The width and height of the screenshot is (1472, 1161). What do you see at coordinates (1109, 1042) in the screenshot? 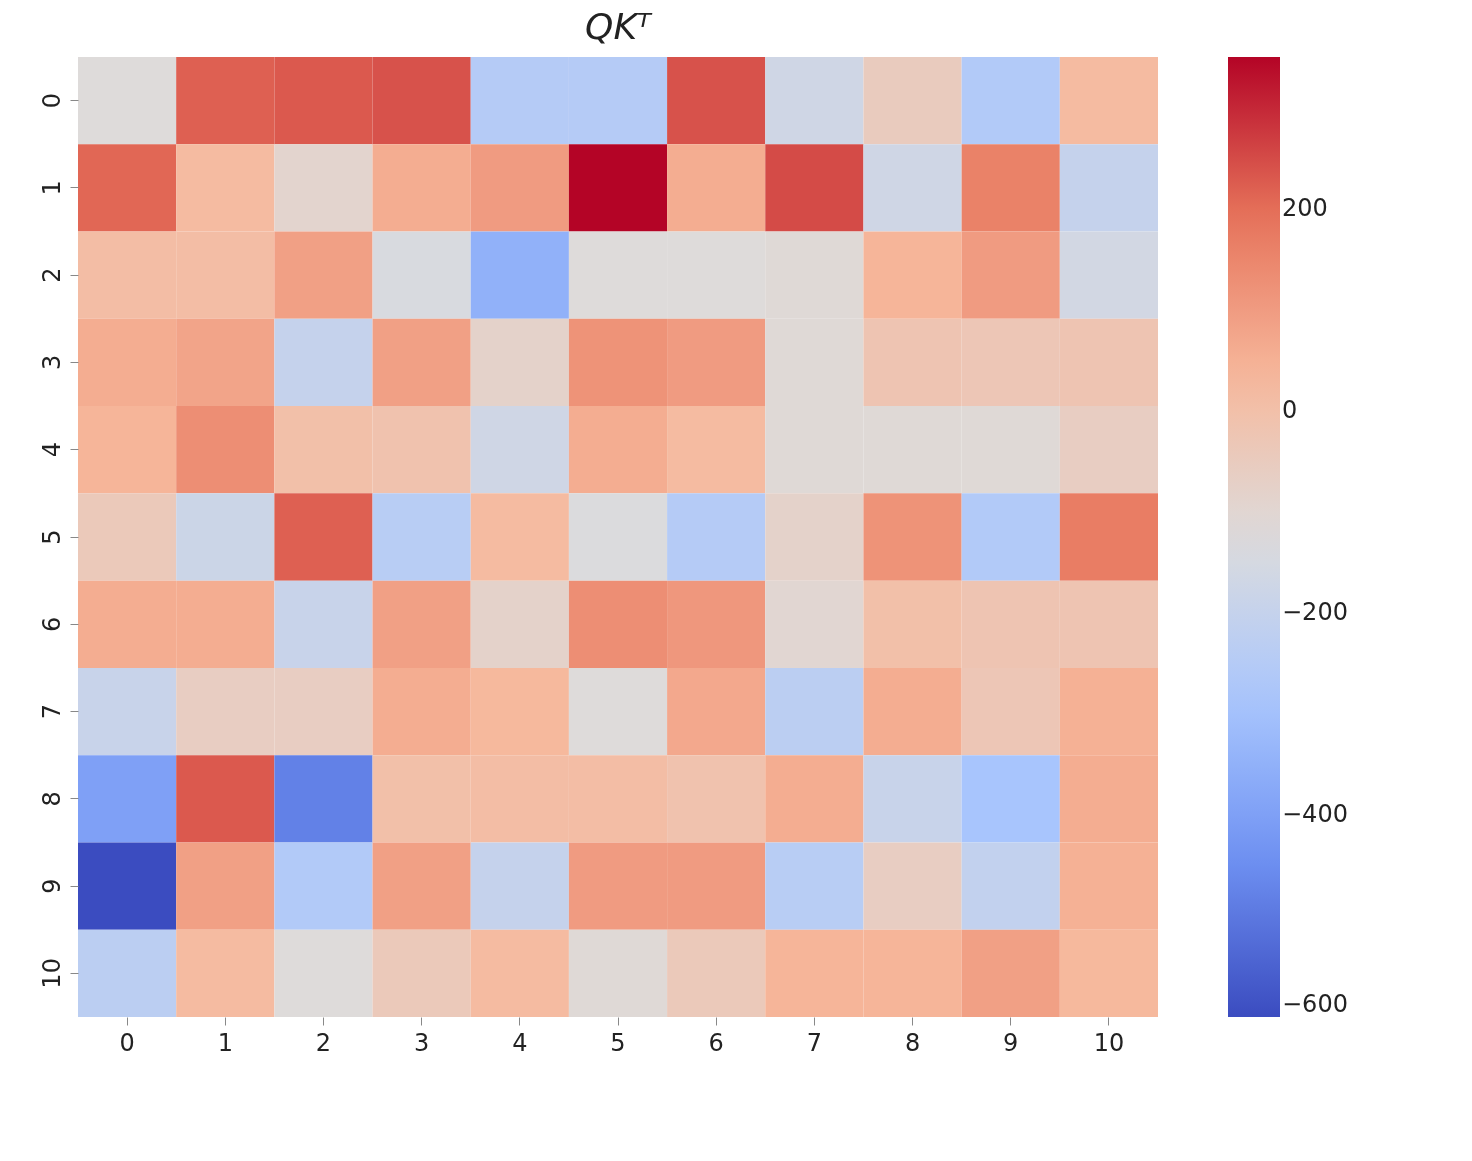
I see `x-tick-label: 10` at bounding box center [1109, 1042].